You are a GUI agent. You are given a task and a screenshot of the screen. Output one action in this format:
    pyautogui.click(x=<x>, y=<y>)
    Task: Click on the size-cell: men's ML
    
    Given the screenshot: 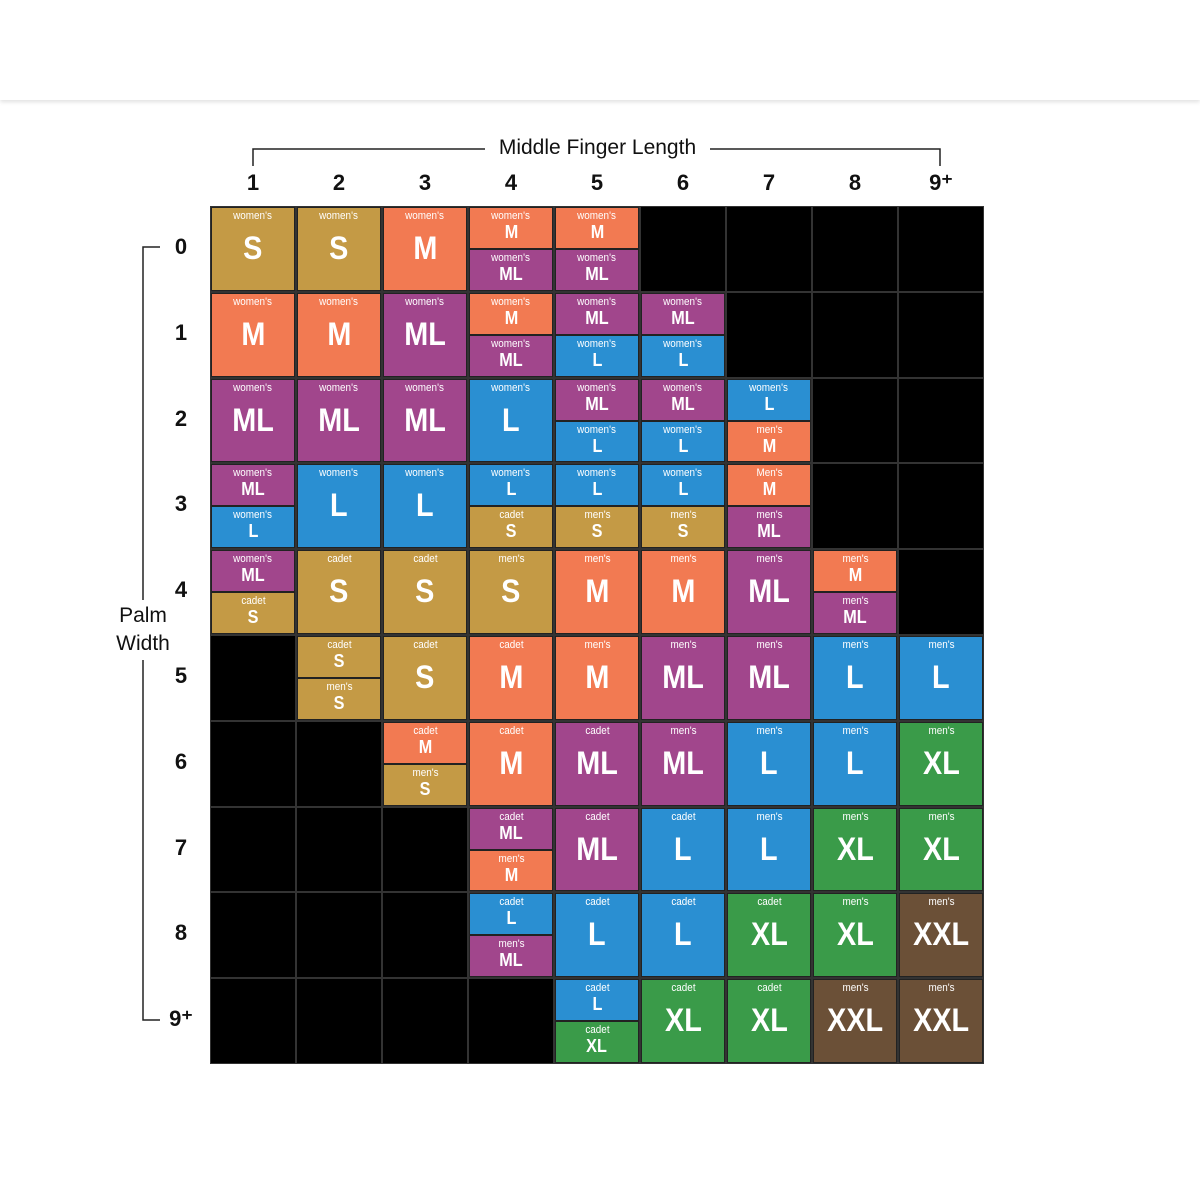 What is the action you would take?
    pyautogui.click(x=769, y=678)
    